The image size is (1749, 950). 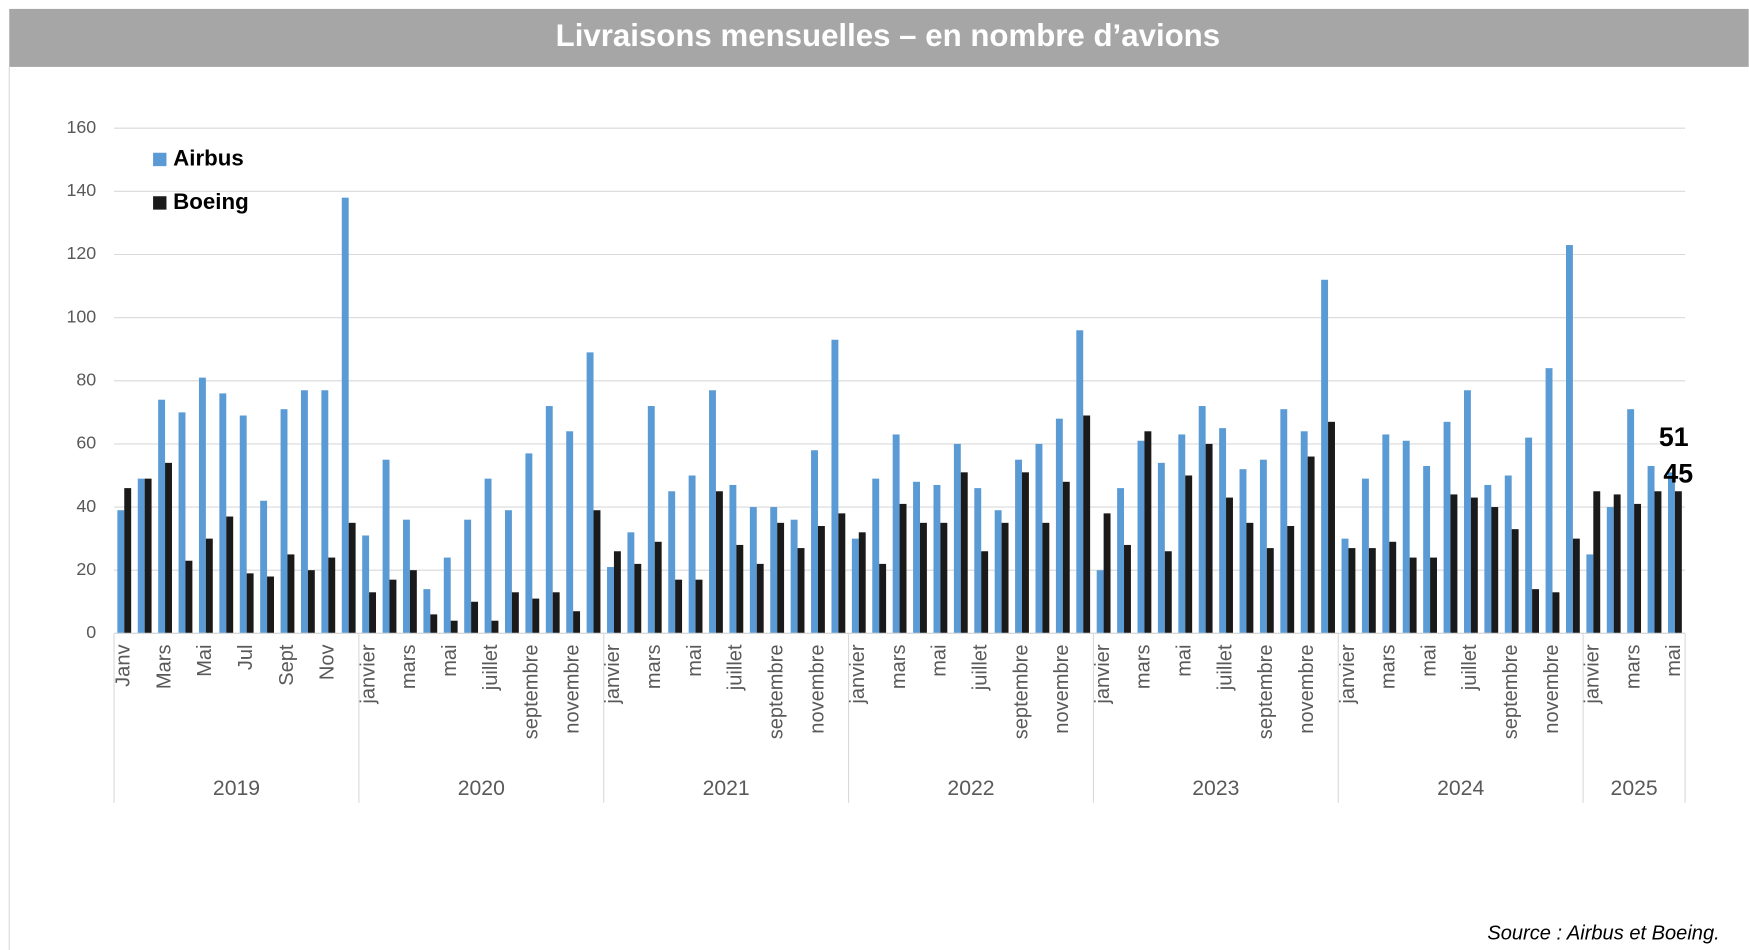 What do you see at coordinates (164, 666) in the screenshot?
I see `x-tick-label: Mars` at bounding box center [164, 666].